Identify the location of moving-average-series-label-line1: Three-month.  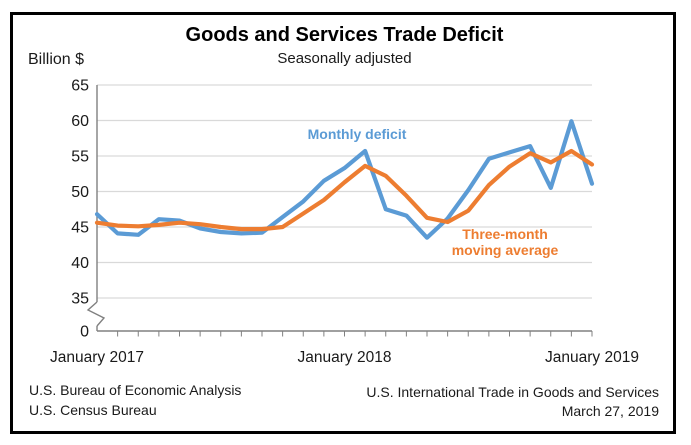
(505, 234).